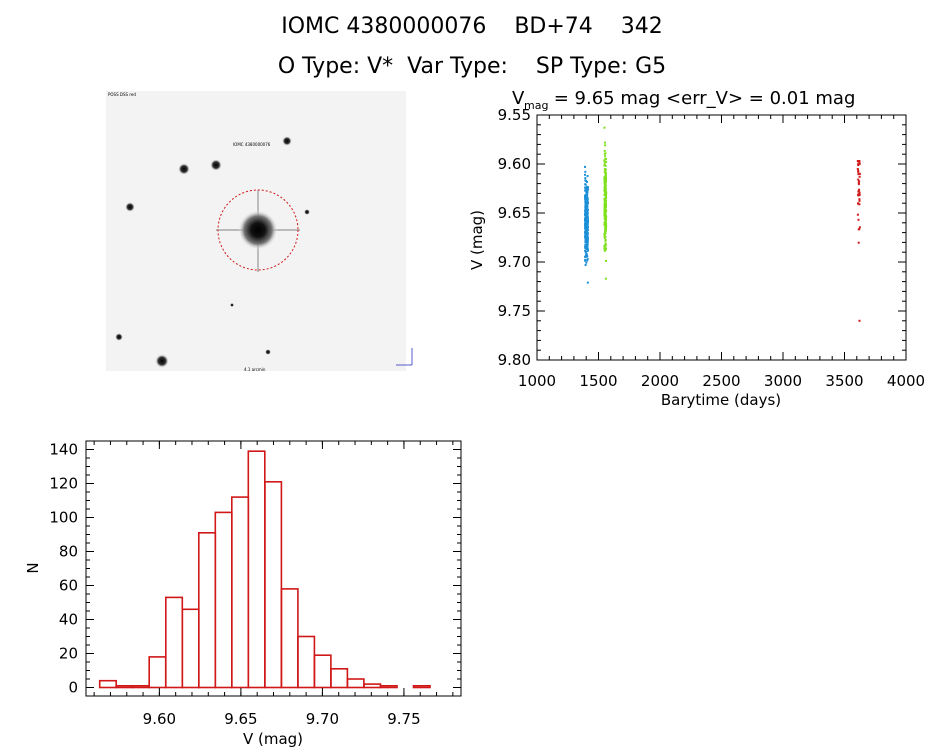 Image resolution: width=944 pixels, height=747 pixels. I want to click on lc-ytick-label: 9.75, so click(514, 311).